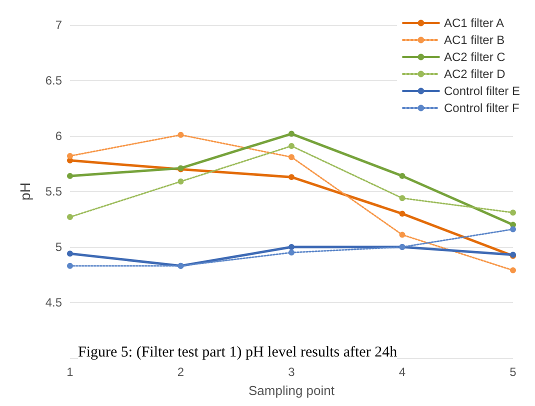 Image resolution: width=535 pixels, height=406 pixels. I want to click on x-tick-label: 1, so click(70, 372).